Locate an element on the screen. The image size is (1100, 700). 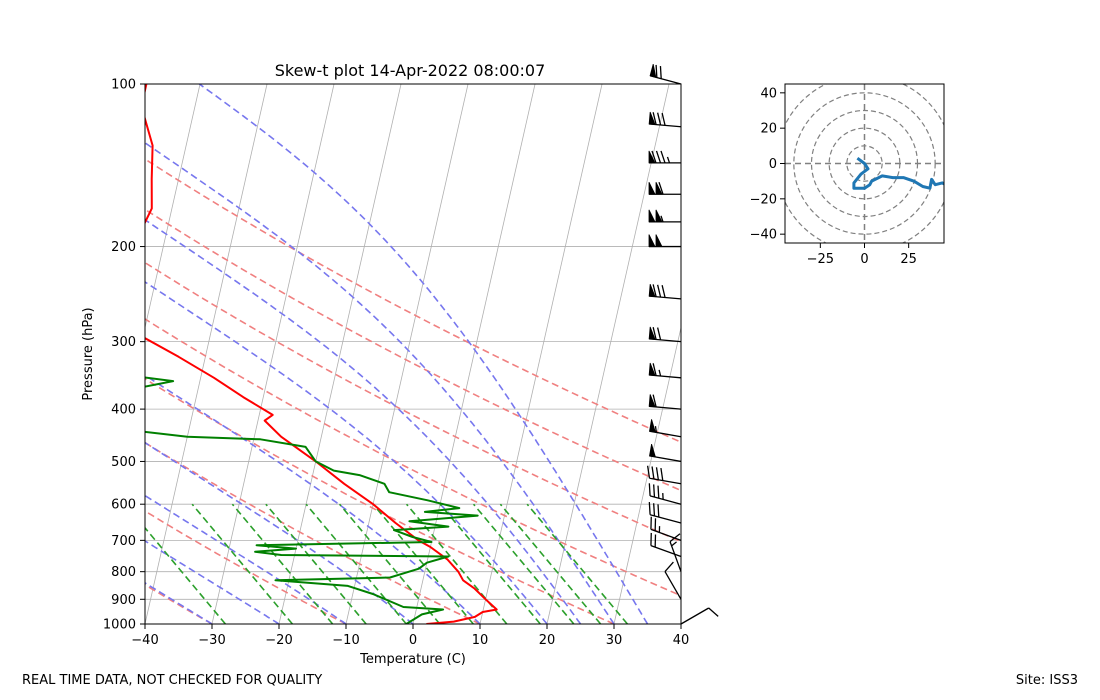
y-tick-label: 800 is located at coordinates (123, 572).